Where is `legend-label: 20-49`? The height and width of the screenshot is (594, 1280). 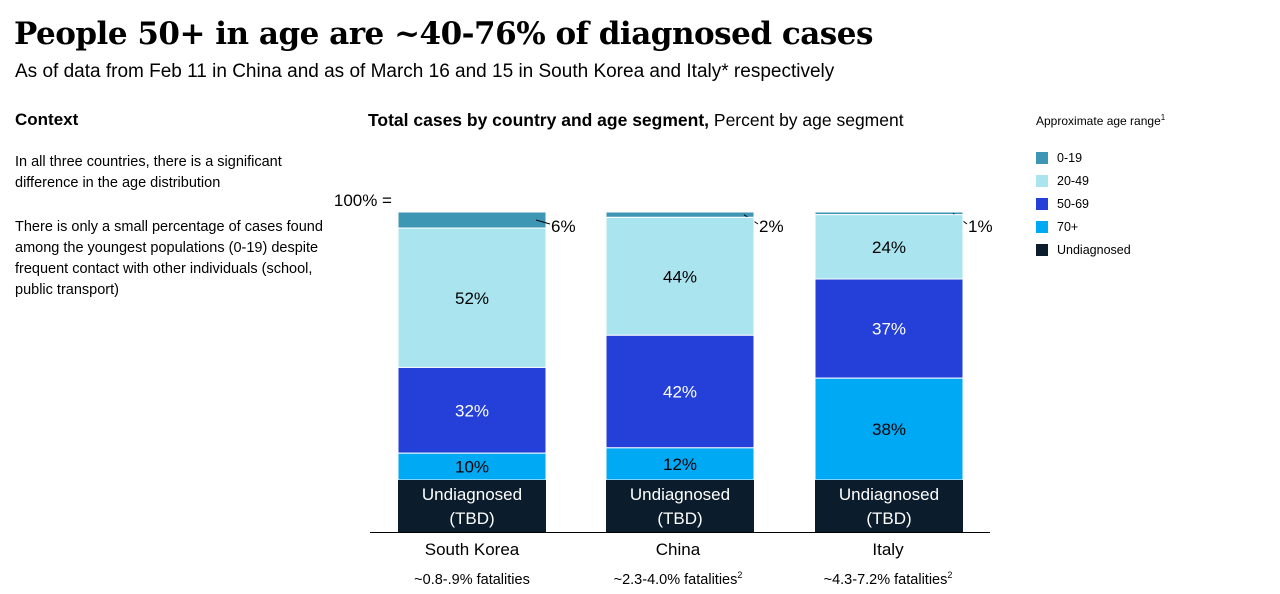 legend-label: 20-49 is located at coordinates (1073, 180).